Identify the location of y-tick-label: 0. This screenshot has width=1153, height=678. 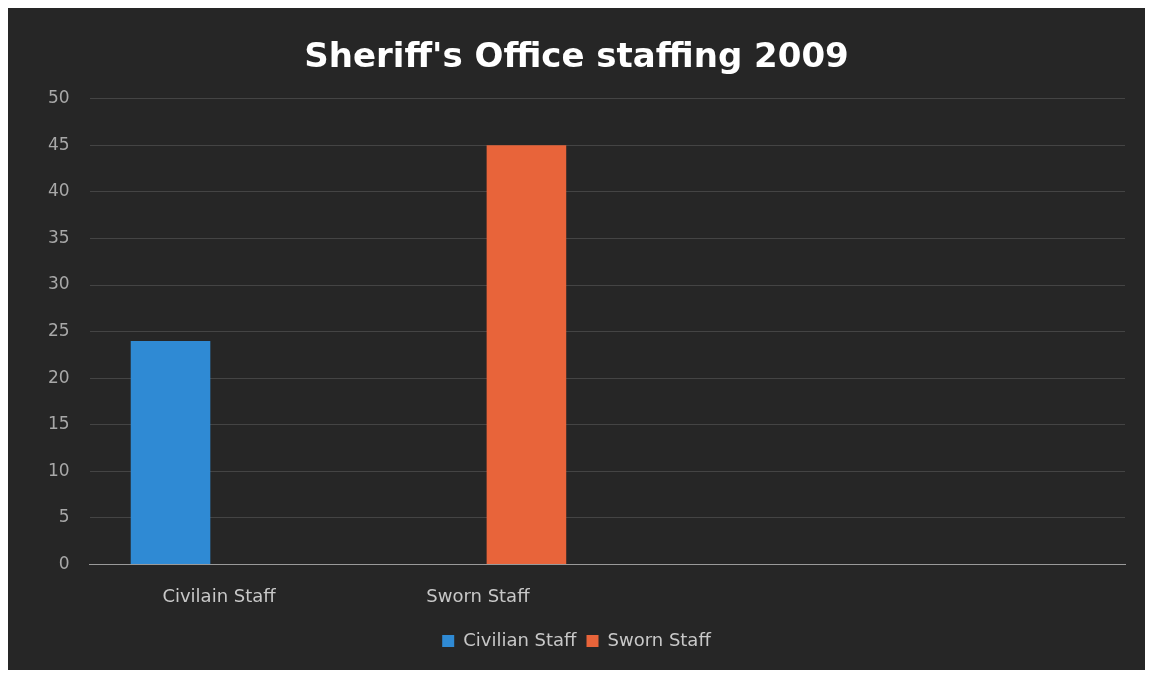
(64, 562).